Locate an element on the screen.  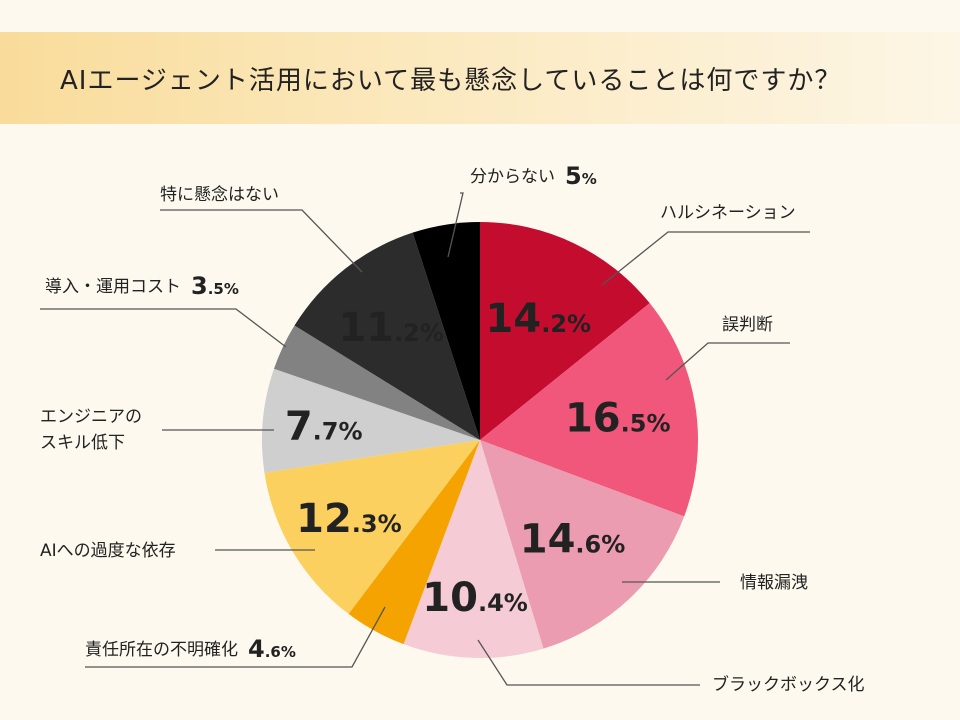
slice-value-label: 12.3% is located at coordinates (349, 519).